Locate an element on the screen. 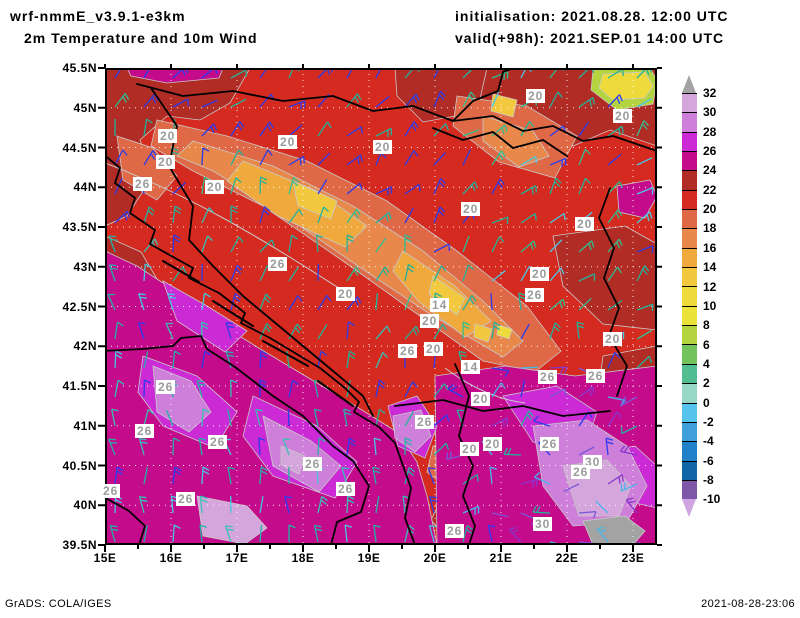 The height and width of the screenshot is (618, 800). colorbar-tick-label: 4 is located at coordinates (706, 363).